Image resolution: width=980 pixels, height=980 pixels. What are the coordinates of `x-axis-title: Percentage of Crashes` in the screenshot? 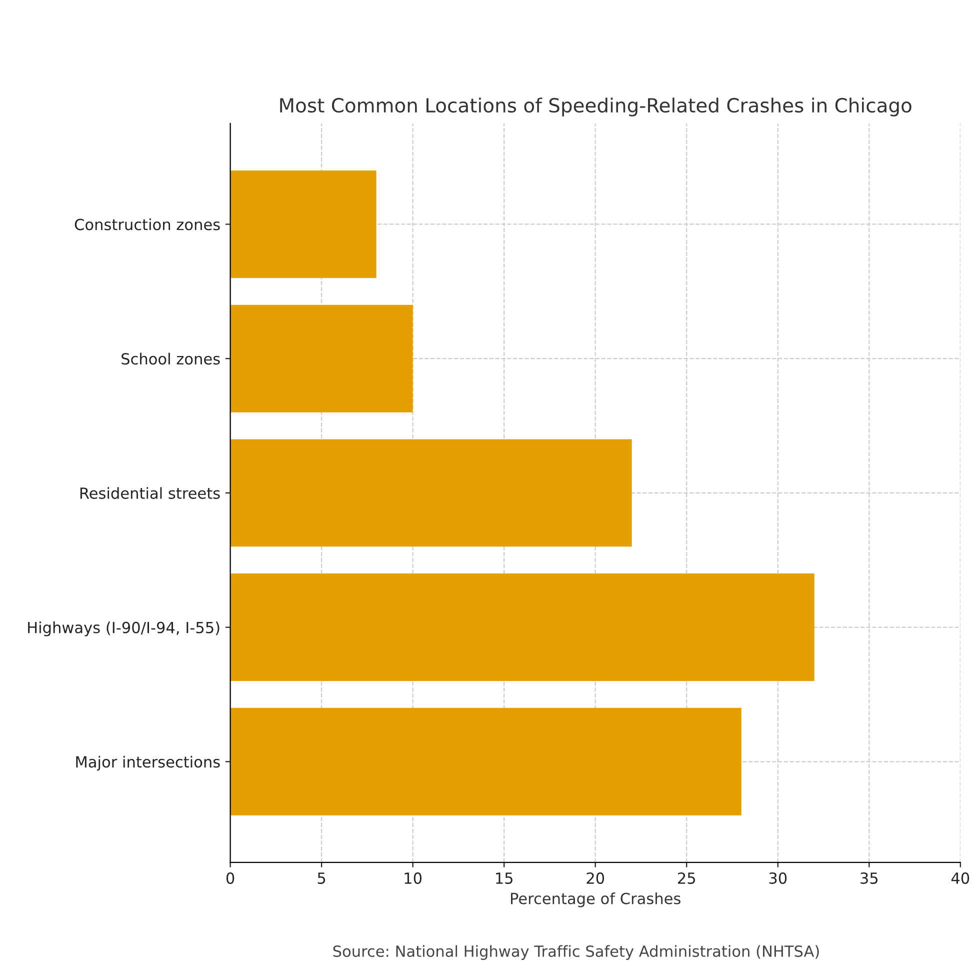 It's located at (595, 900).